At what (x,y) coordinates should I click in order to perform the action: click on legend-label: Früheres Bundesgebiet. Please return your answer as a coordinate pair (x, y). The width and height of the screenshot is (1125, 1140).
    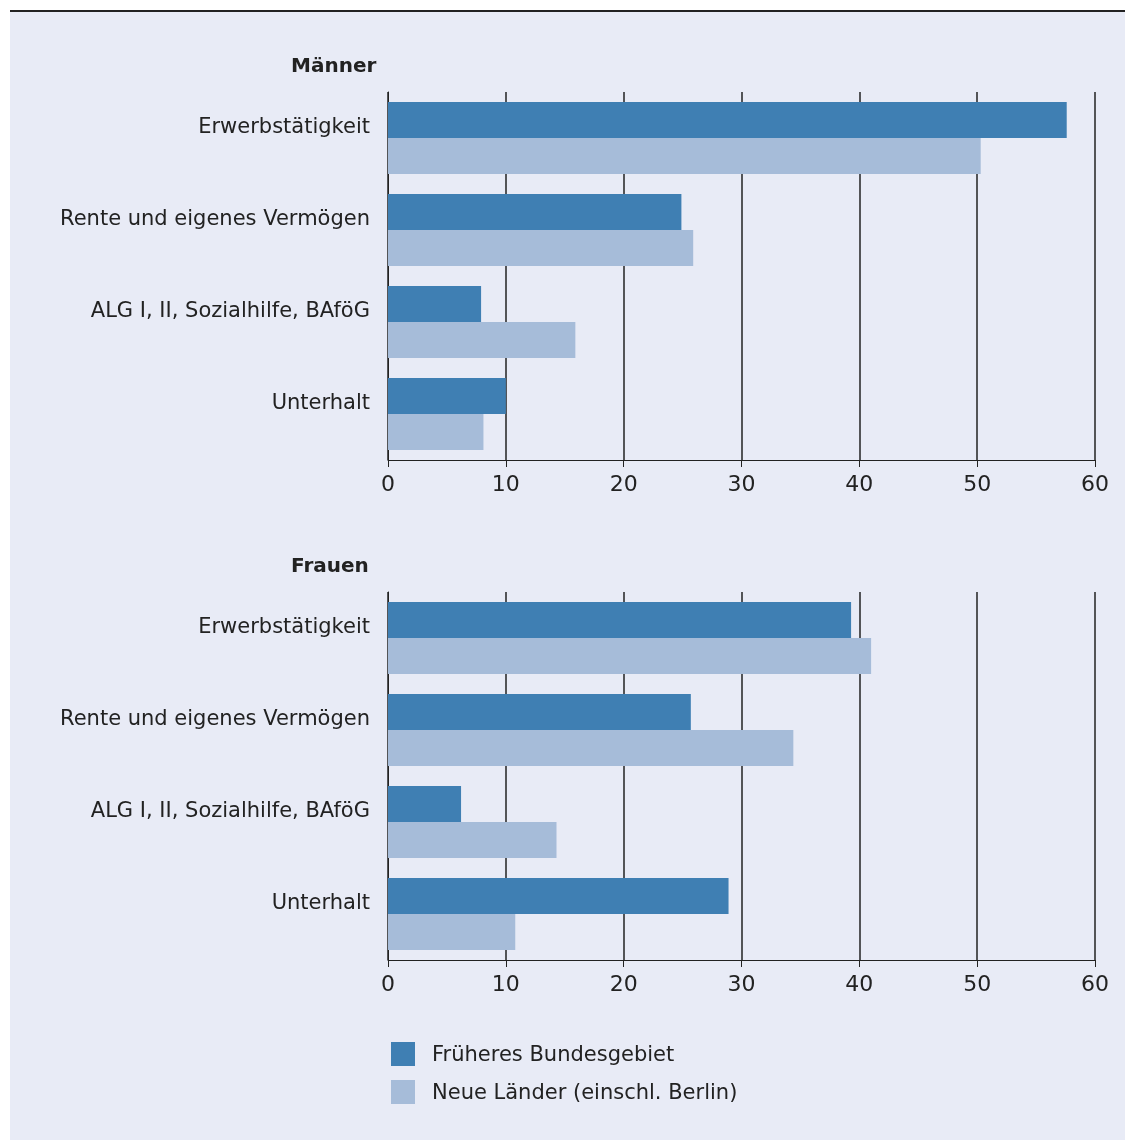
    Looking at the image, I should click on (553, 1054).